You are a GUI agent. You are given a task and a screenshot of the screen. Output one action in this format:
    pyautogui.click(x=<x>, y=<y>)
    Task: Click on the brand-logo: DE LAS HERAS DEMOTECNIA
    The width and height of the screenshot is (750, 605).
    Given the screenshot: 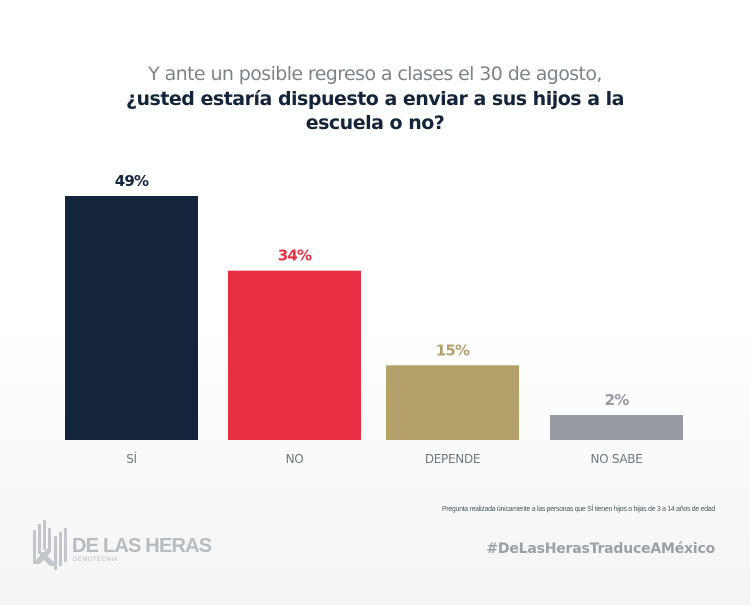 What is the action you would take?
    pyautogui.click(x=122, y=544)
    